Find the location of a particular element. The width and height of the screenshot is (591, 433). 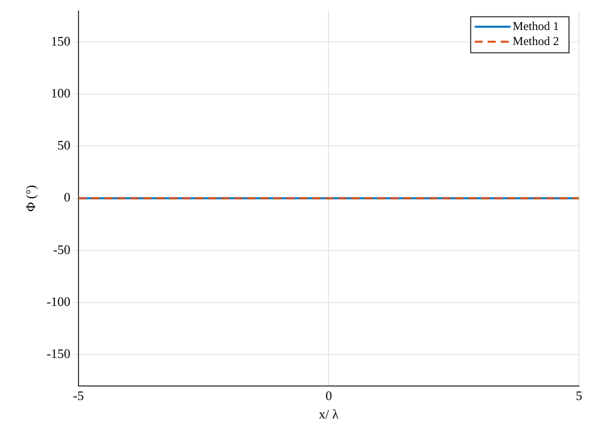

x-tick-label: -5 is located at coordinates (78, 396).